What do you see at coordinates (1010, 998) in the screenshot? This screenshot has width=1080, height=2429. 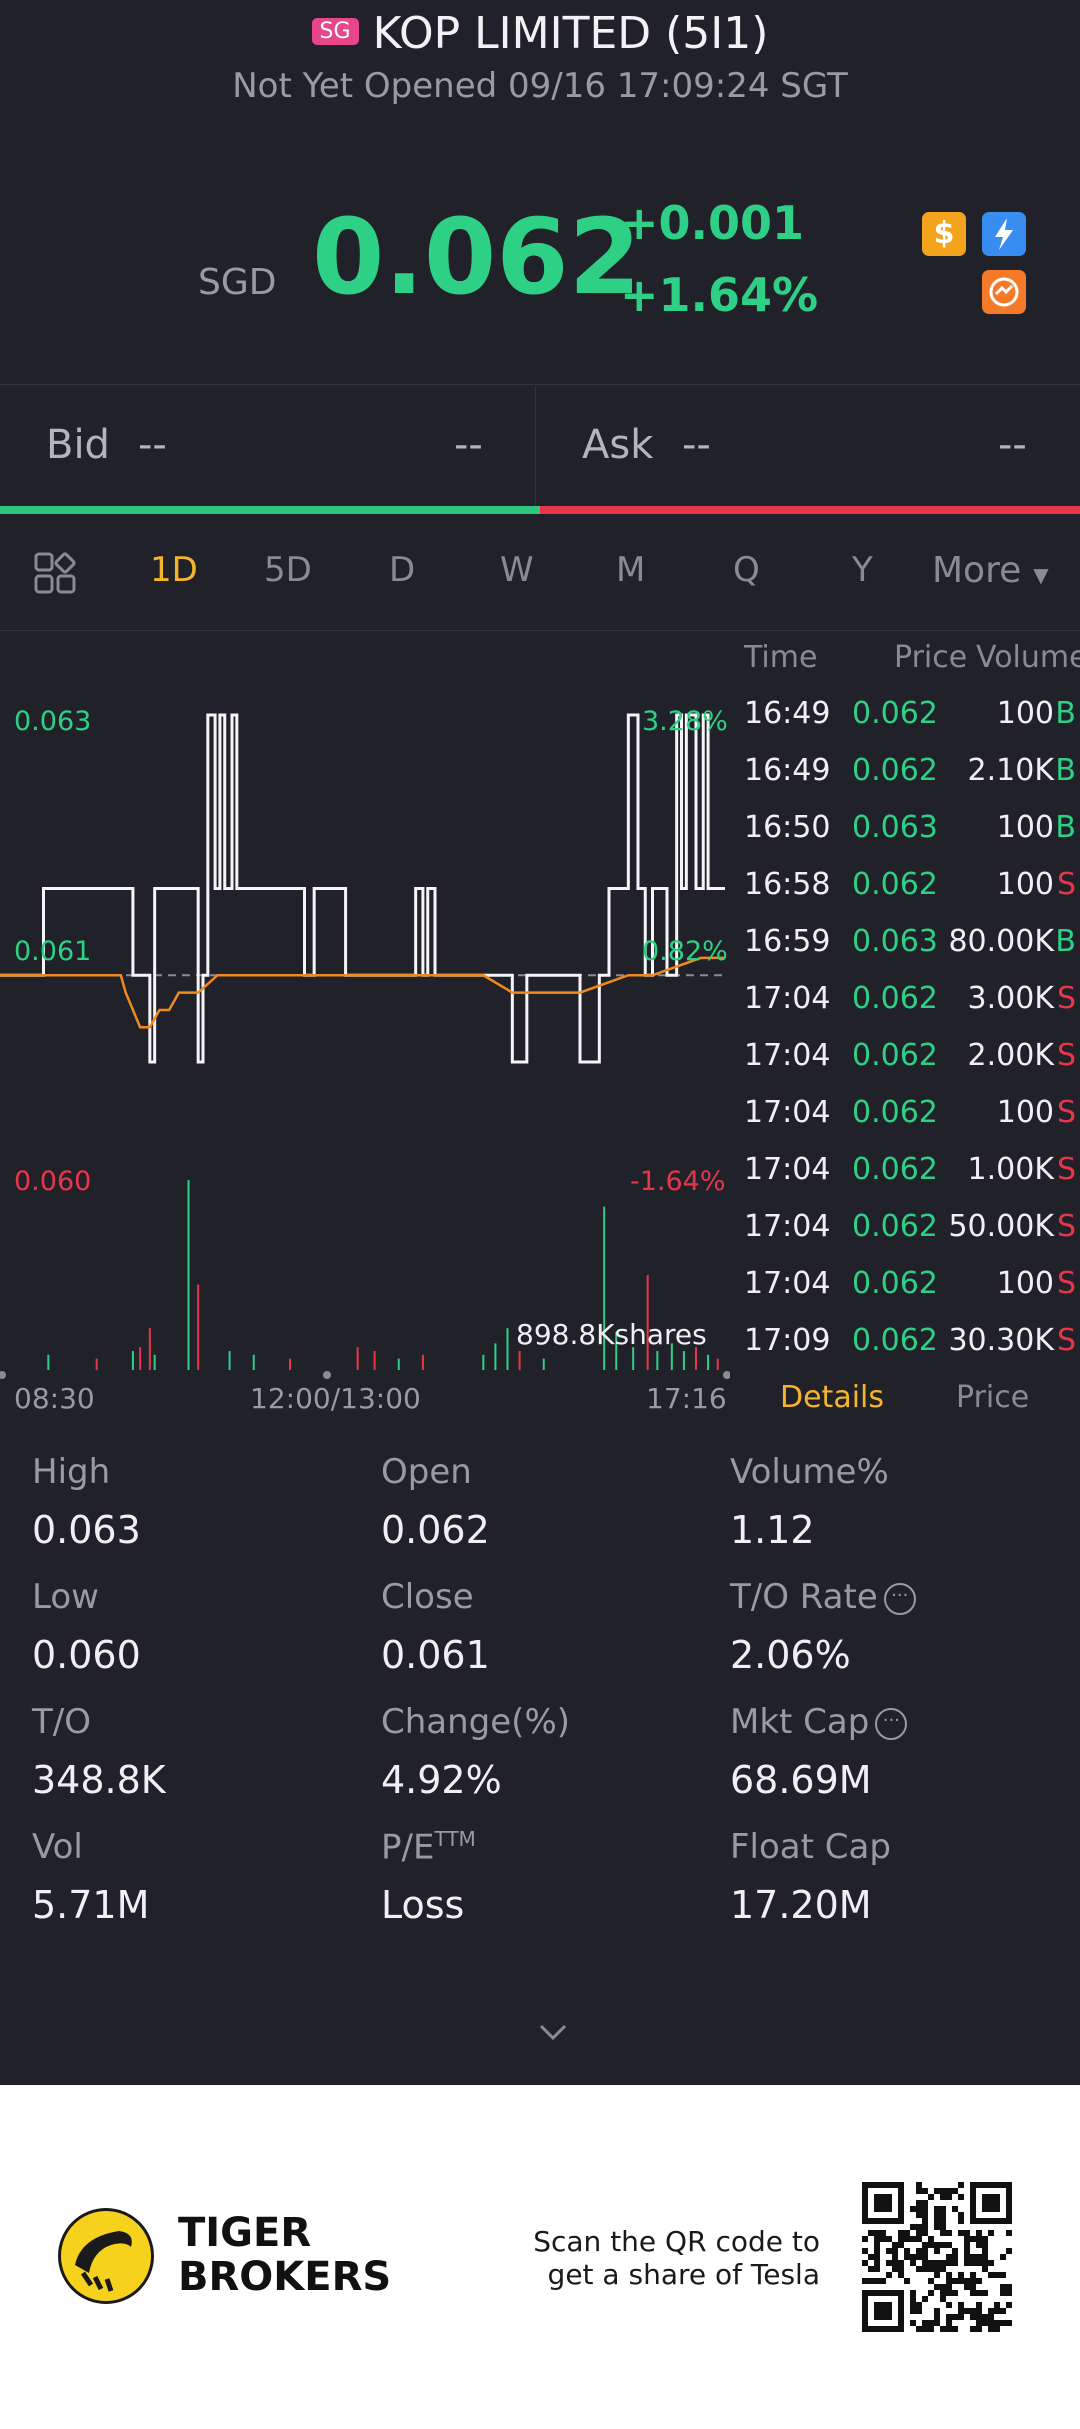 I see `trade-volume: 3.00K` at bounding box center [1010, 998].